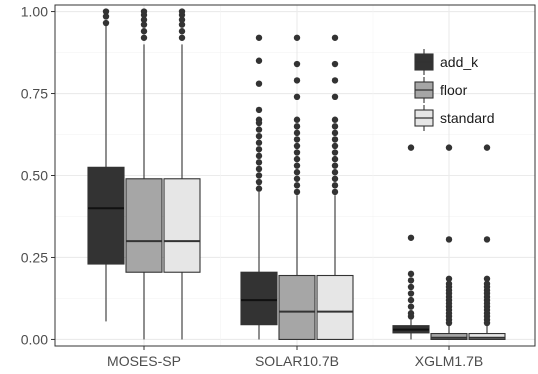  Describe the element at coordinates (411, 242) in the screenshot. I see `box-add_k-XGLM1.7B` at that location.